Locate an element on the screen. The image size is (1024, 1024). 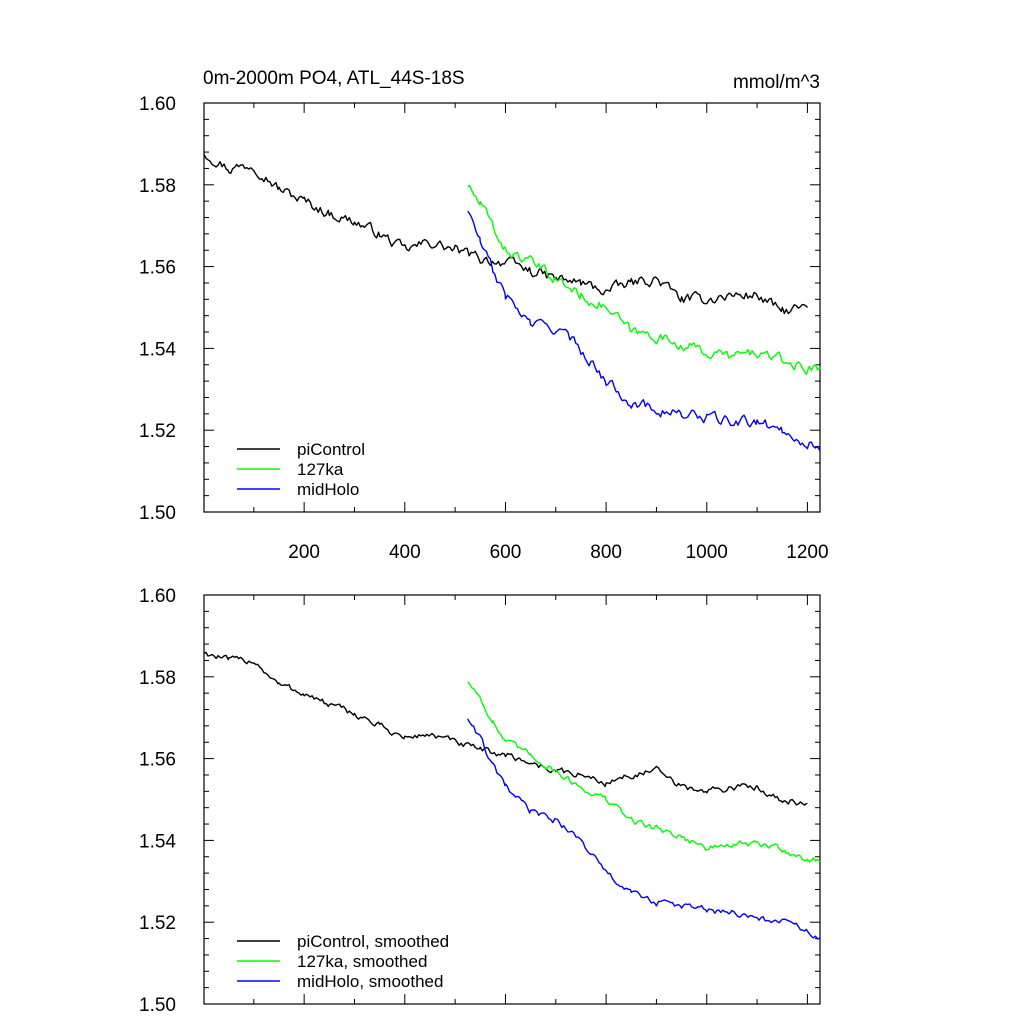
legend-label: 127ka is located at coordinates (320, 469).